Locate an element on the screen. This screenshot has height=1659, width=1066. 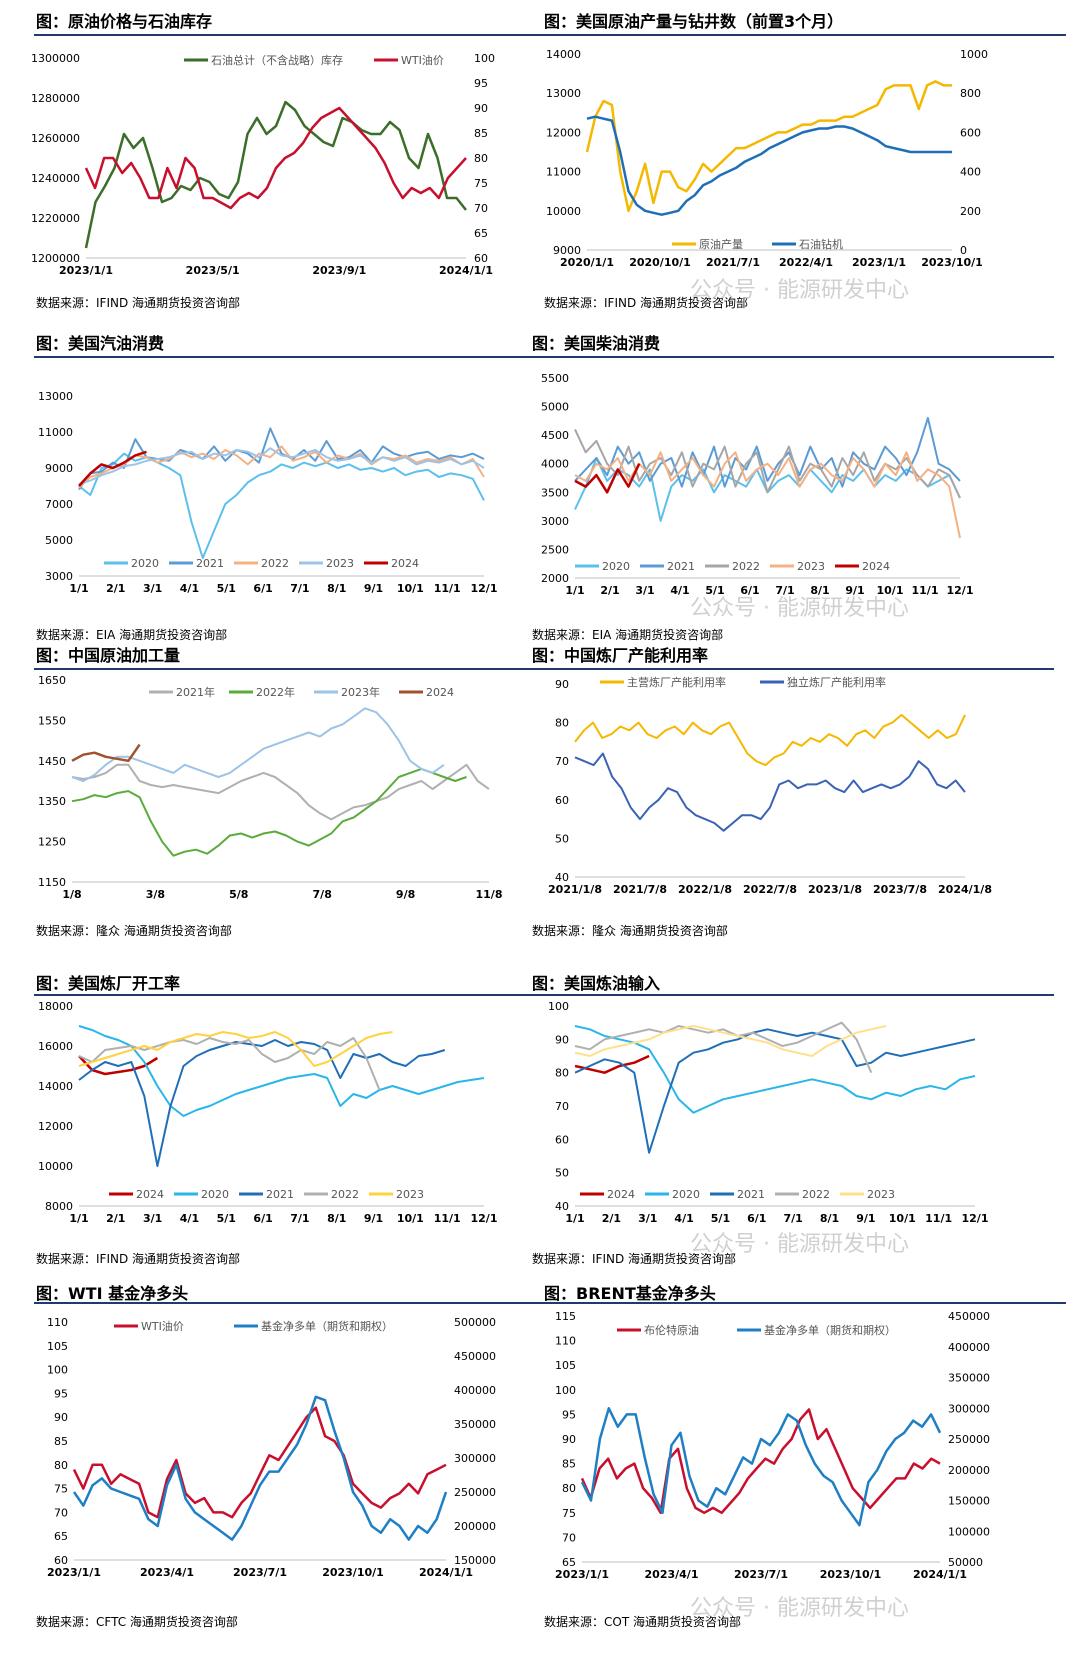
x-tick-label: 3/8 is located at coordinates (155, 894).